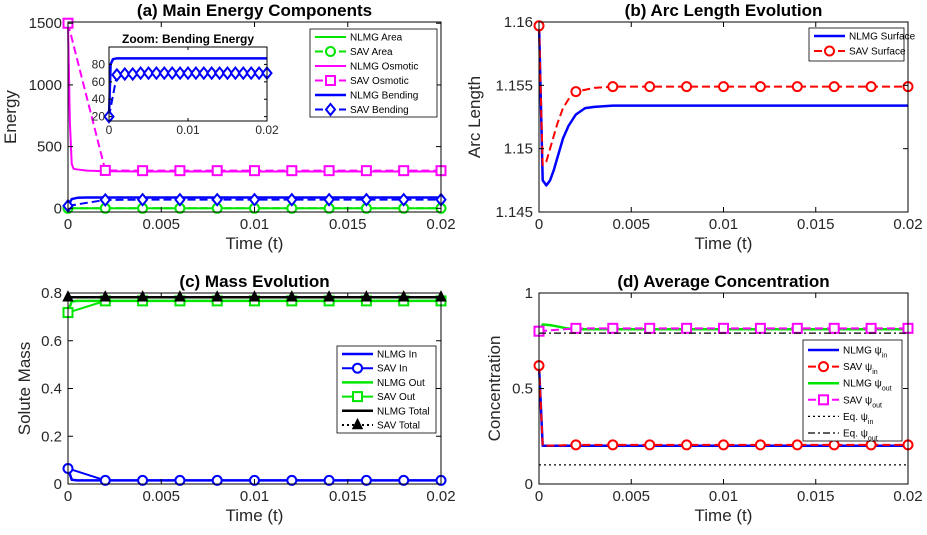 This screenshot has height=535, width=927. Describe the element at coordinates (384, 67) in the screenshot. I see `legend-label: NLMG Osmotic` at that location.